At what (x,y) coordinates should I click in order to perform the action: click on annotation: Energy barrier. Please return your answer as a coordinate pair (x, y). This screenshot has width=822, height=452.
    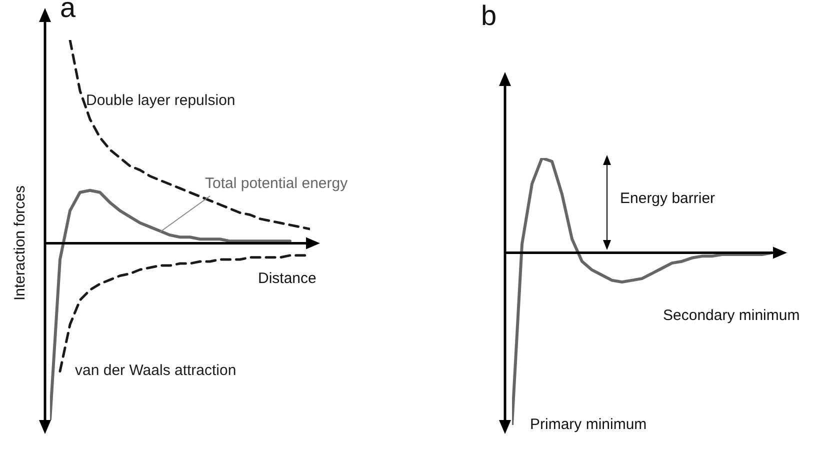
    Looking at the image, I should click on (668, 198).